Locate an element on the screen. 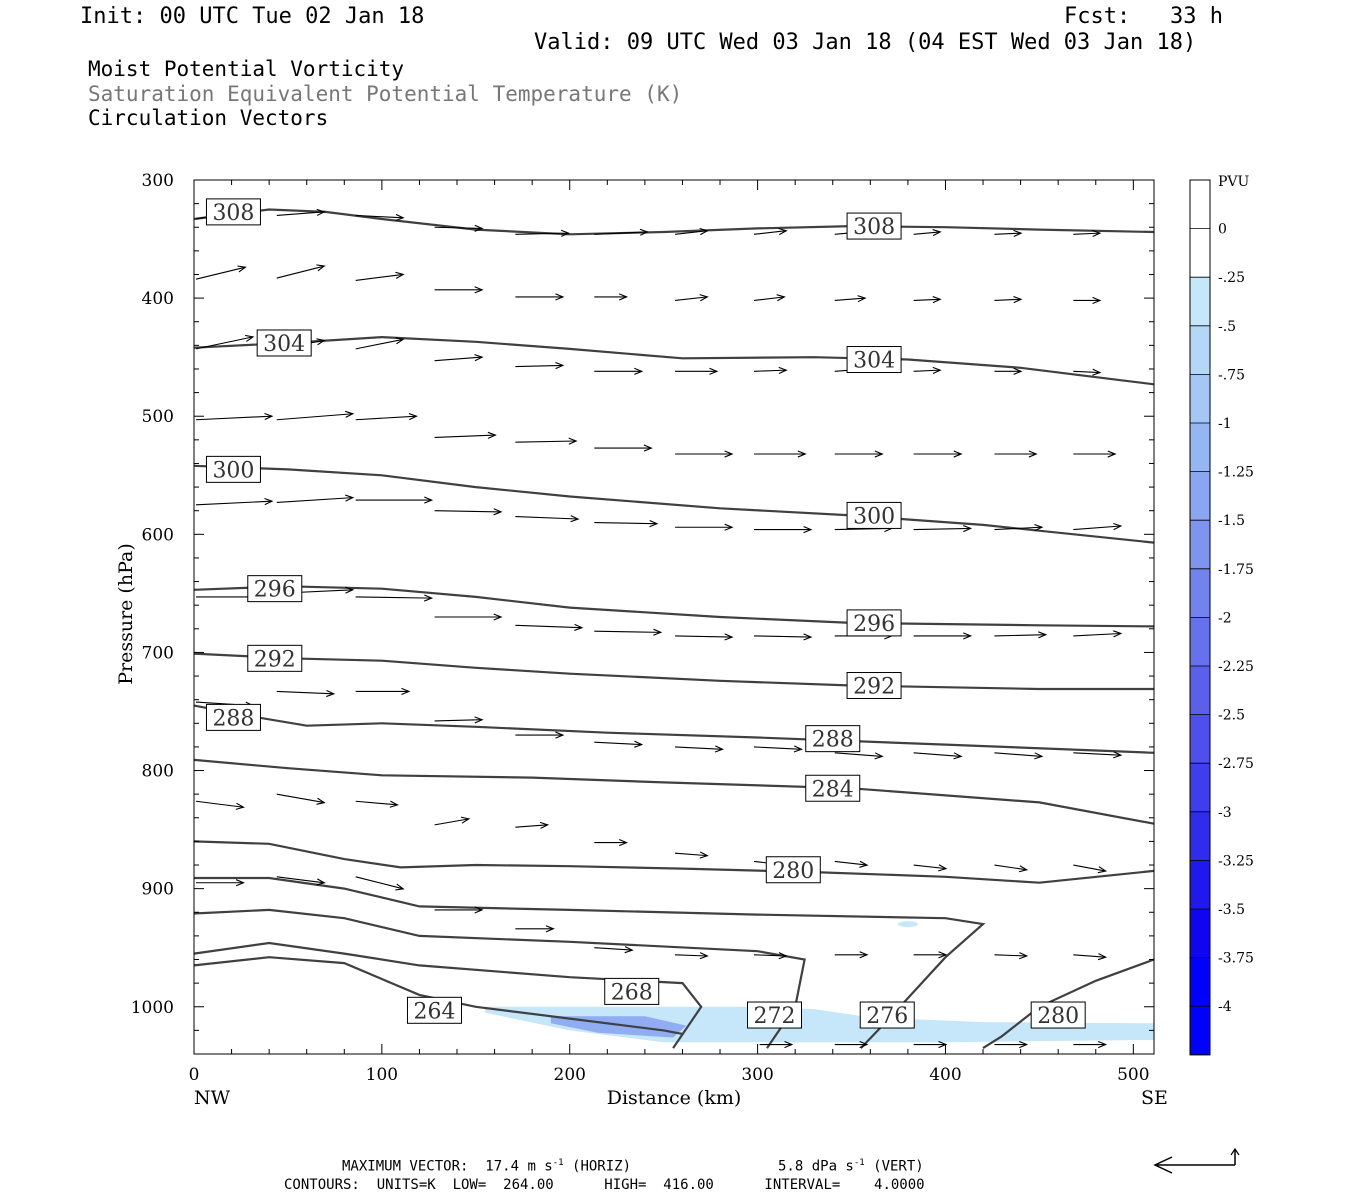  contour-label: 276 is located at coordinates (887, 1015).